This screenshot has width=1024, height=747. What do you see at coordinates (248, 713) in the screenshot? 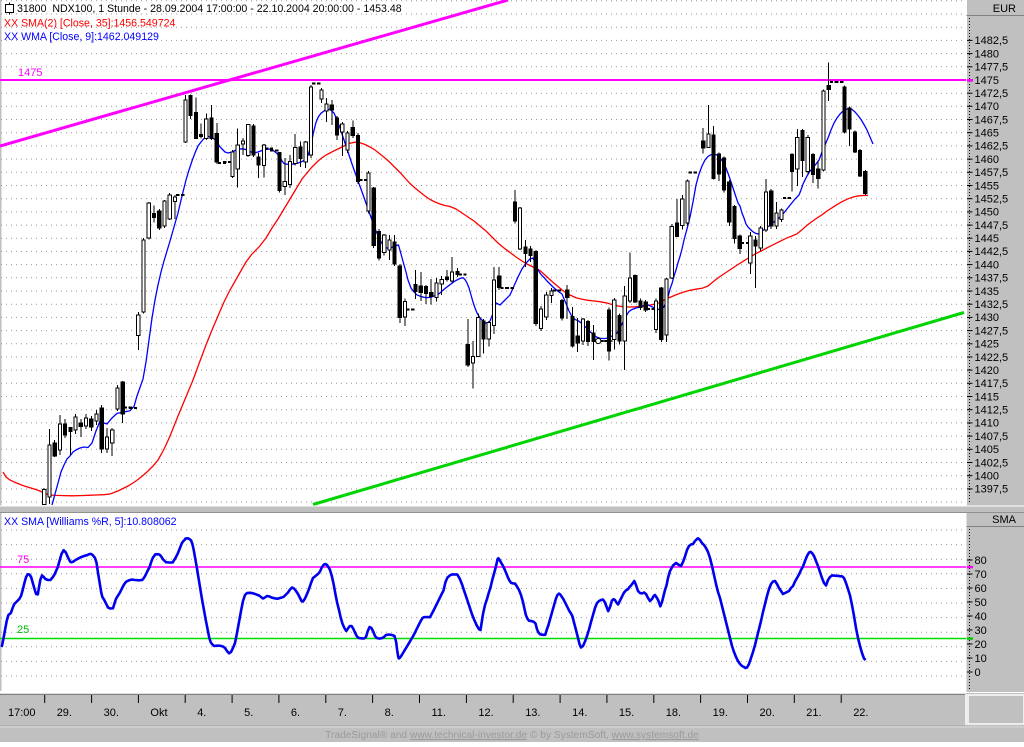
I see `svg-text: 5.` at bounding box center [248, 713].